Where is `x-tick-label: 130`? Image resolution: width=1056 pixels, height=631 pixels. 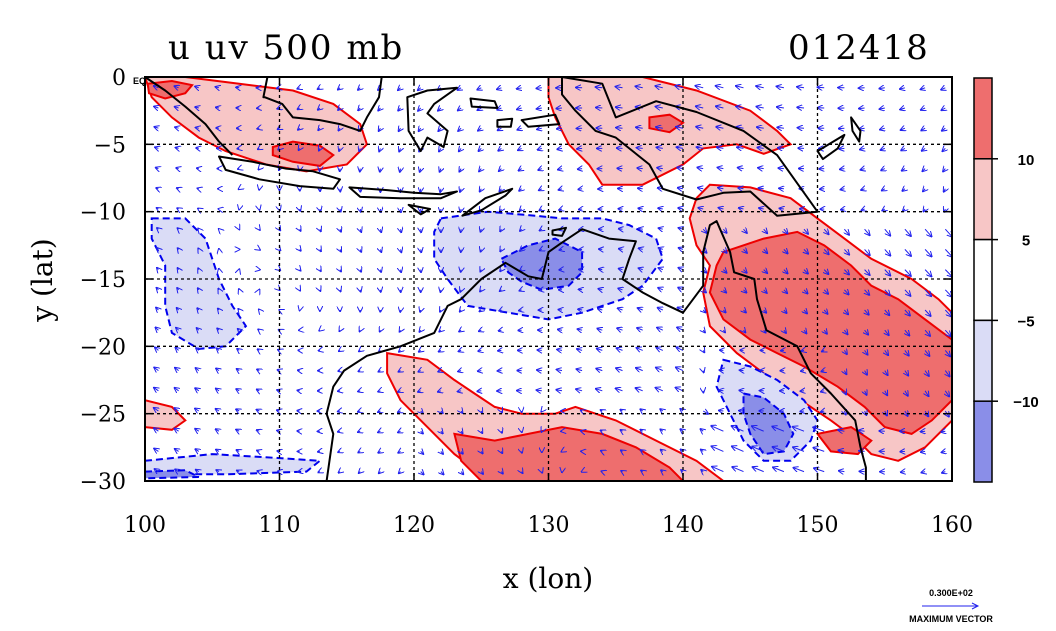 x-tick-label: 130 is located at coordinates (549, 525).